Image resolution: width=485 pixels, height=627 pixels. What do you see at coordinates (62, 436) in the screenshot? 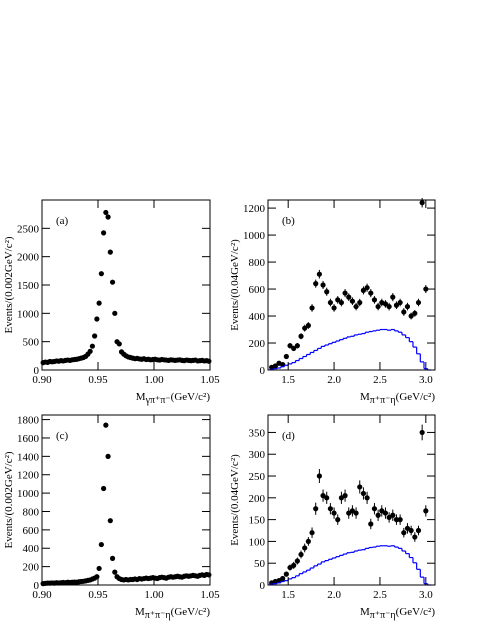
I see `panel-label: (c)` at bounding box center [62, 436].